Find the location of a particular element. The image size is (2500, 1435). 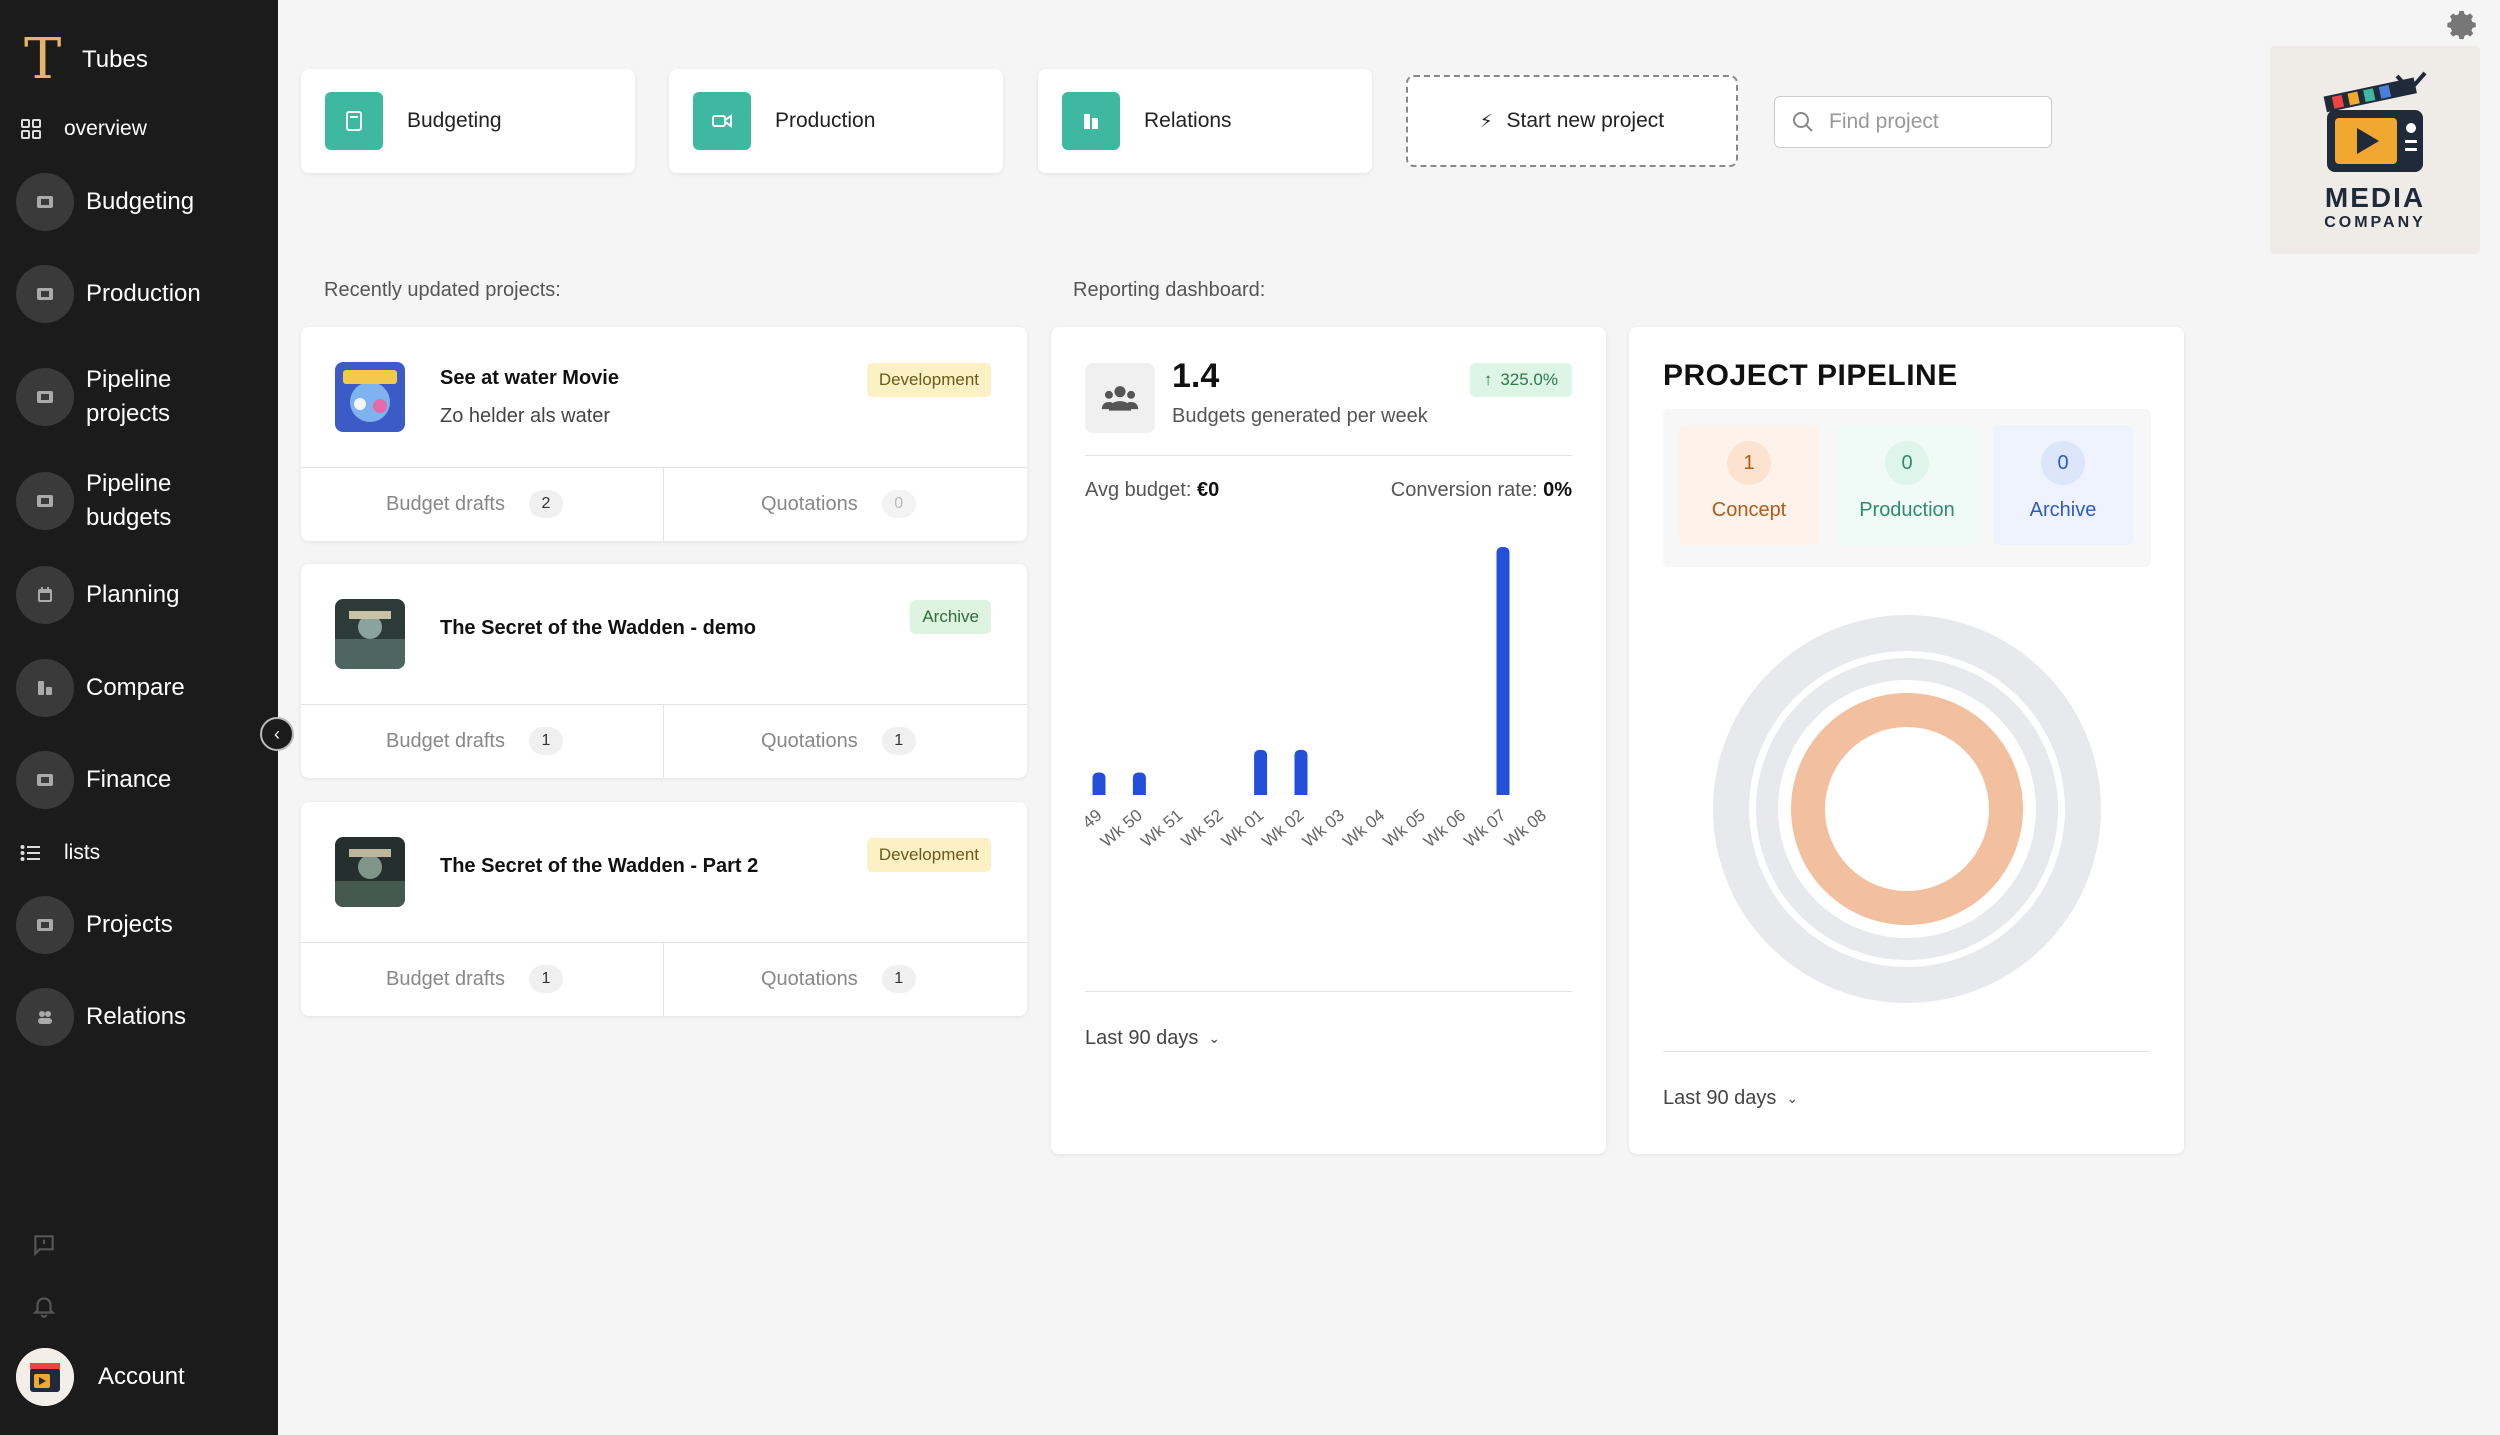

stage-label: Archive is located at coordinates (2063, 510).